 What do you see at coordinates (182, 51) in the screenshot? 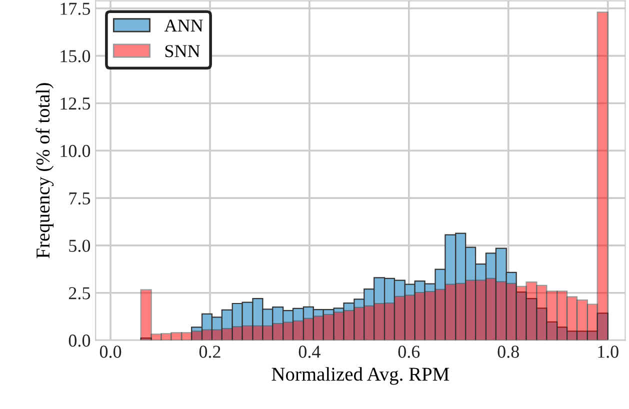
I see `legend-label: SNN` at bounding box center [182, 51].